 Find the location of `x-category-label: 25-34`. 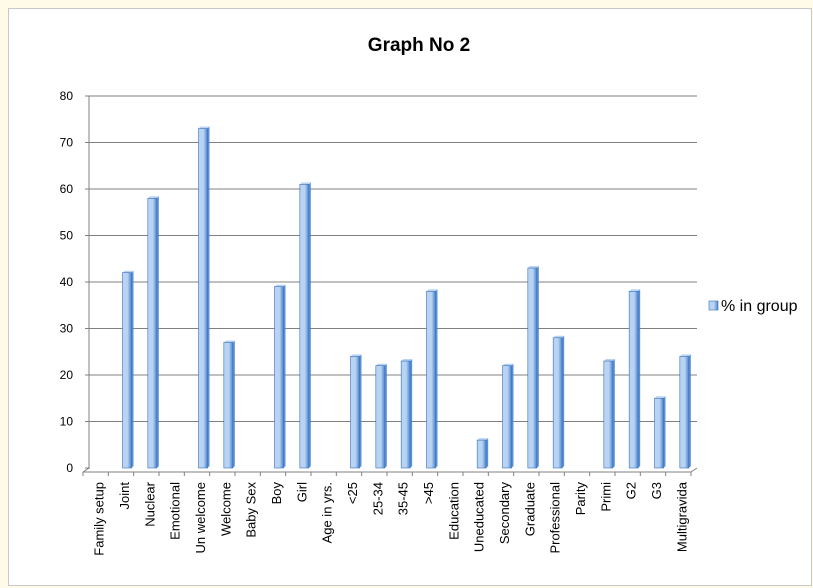

x-category-label: 25-34 is located at coordinates (377, 498).